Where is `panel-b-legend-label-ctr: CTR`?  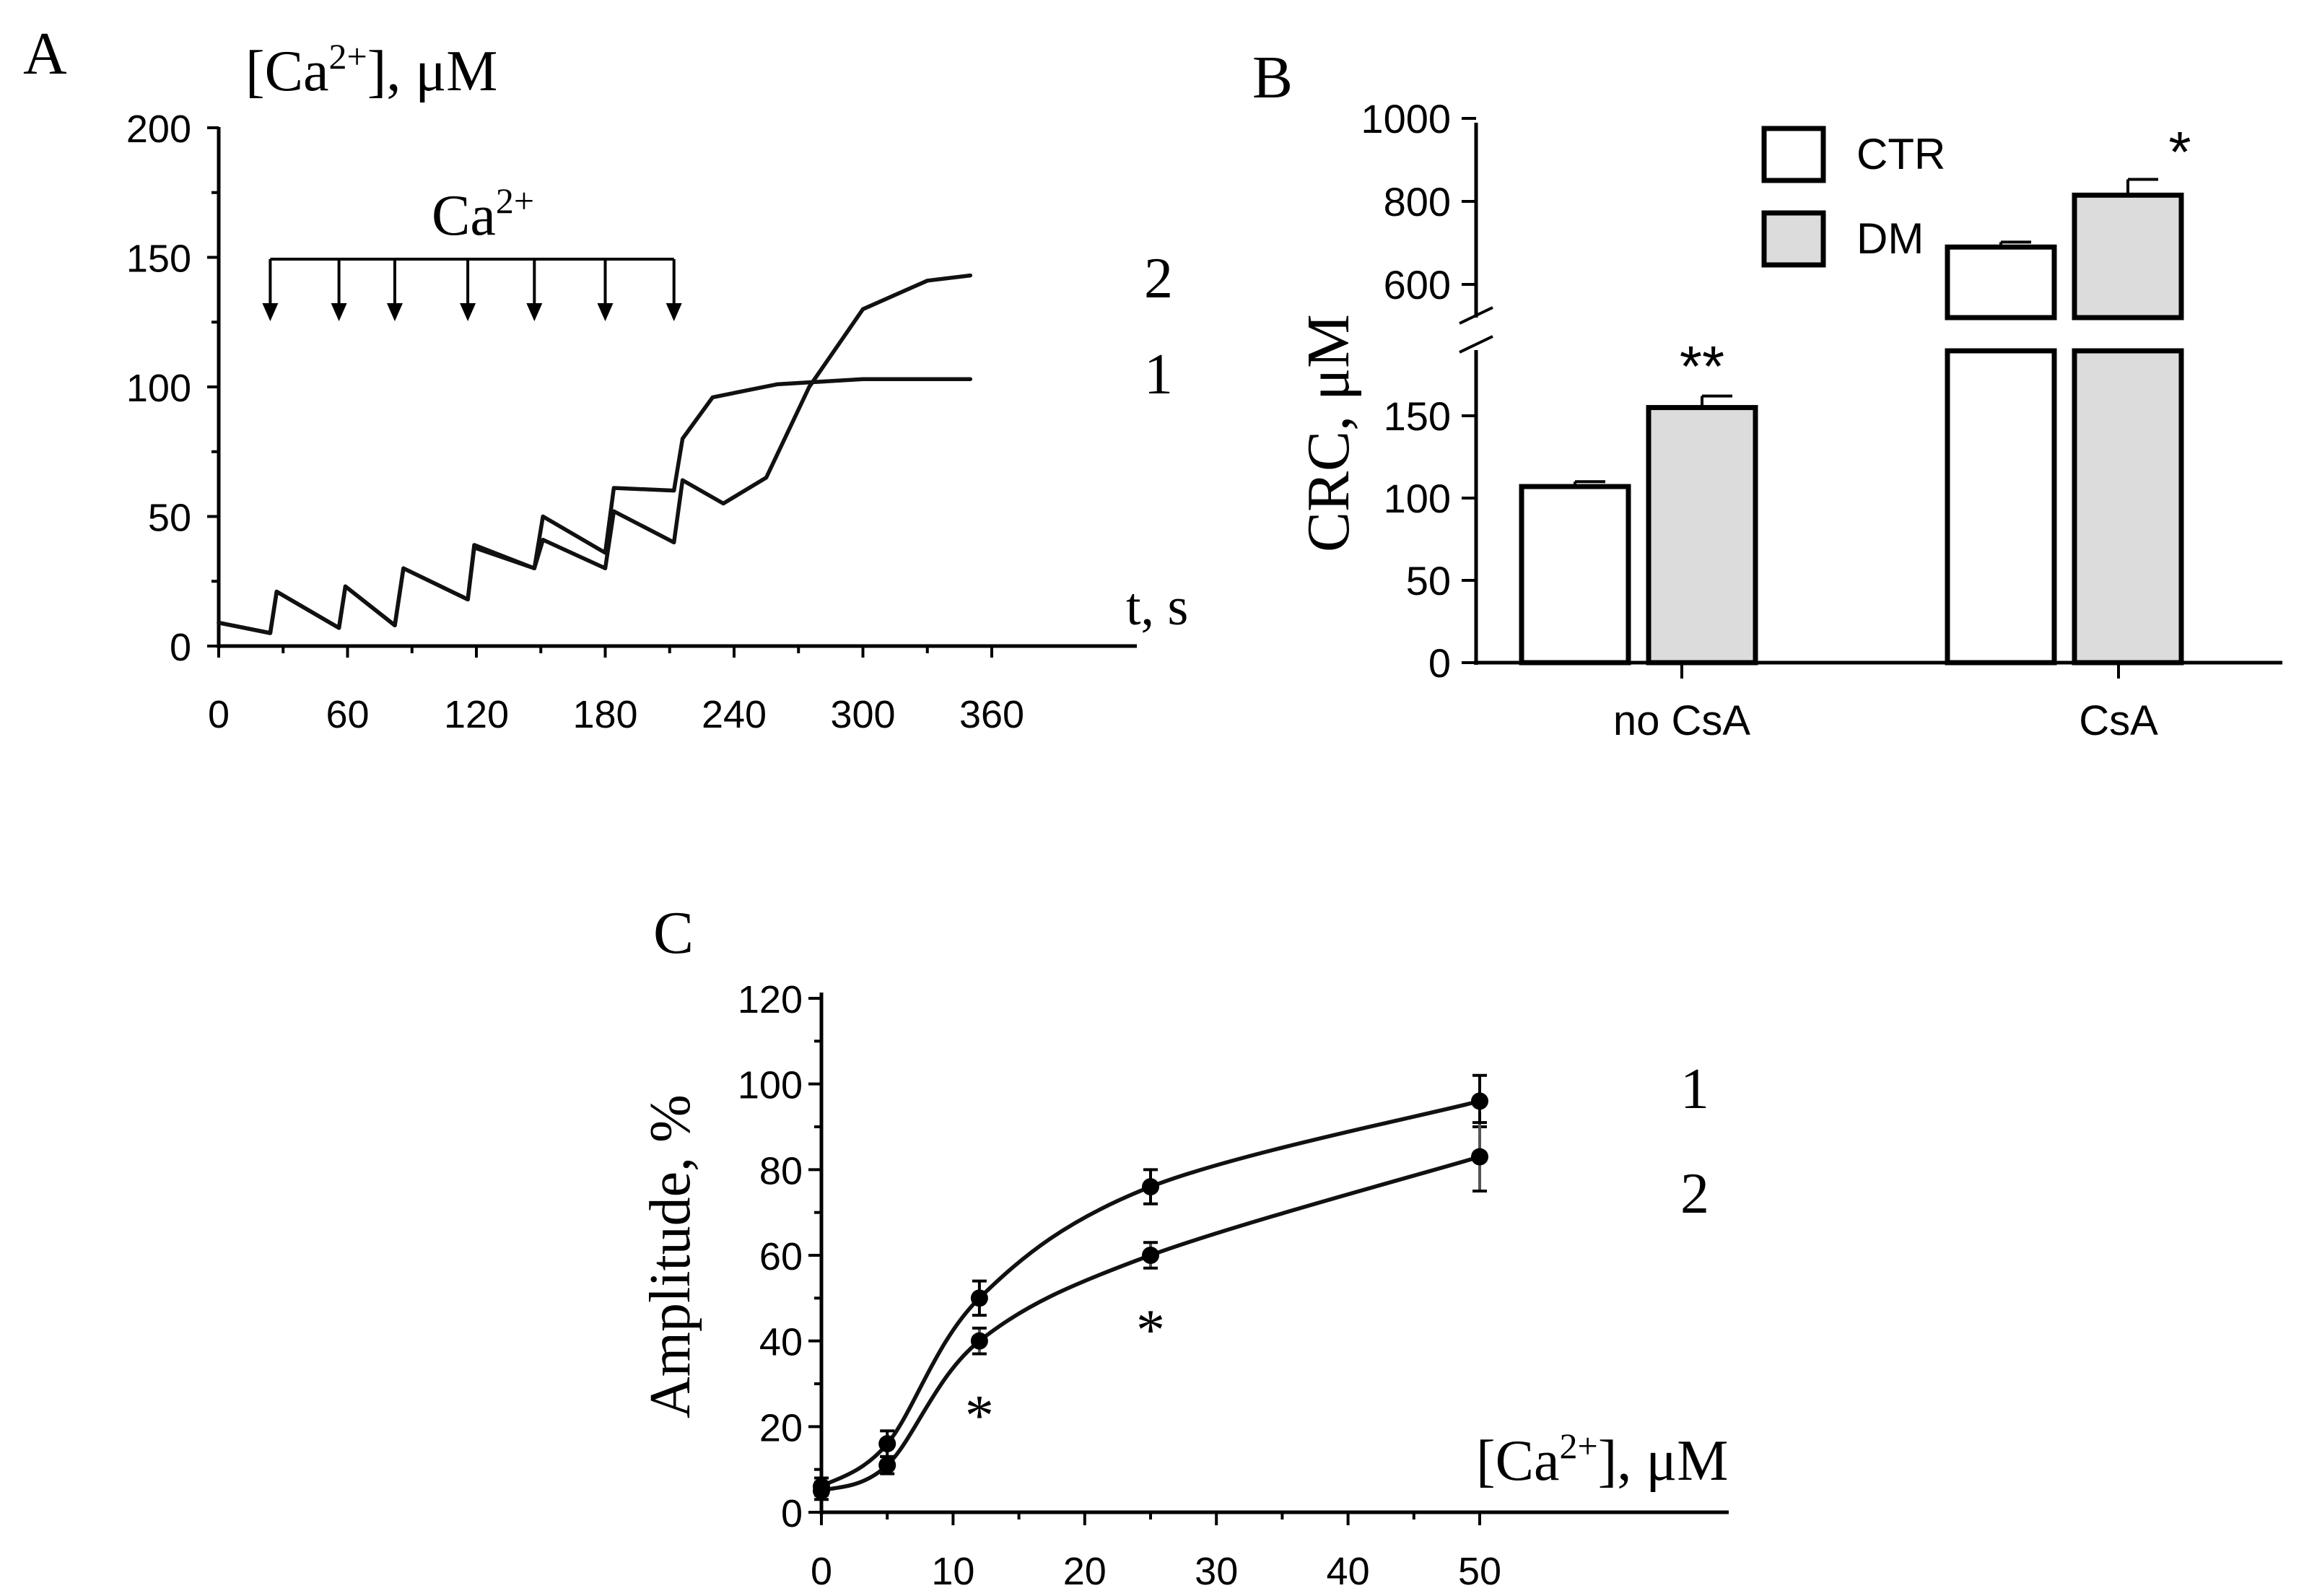
panel-b-legend-label-ctr: CTR is located at coordinates (1900, 154).